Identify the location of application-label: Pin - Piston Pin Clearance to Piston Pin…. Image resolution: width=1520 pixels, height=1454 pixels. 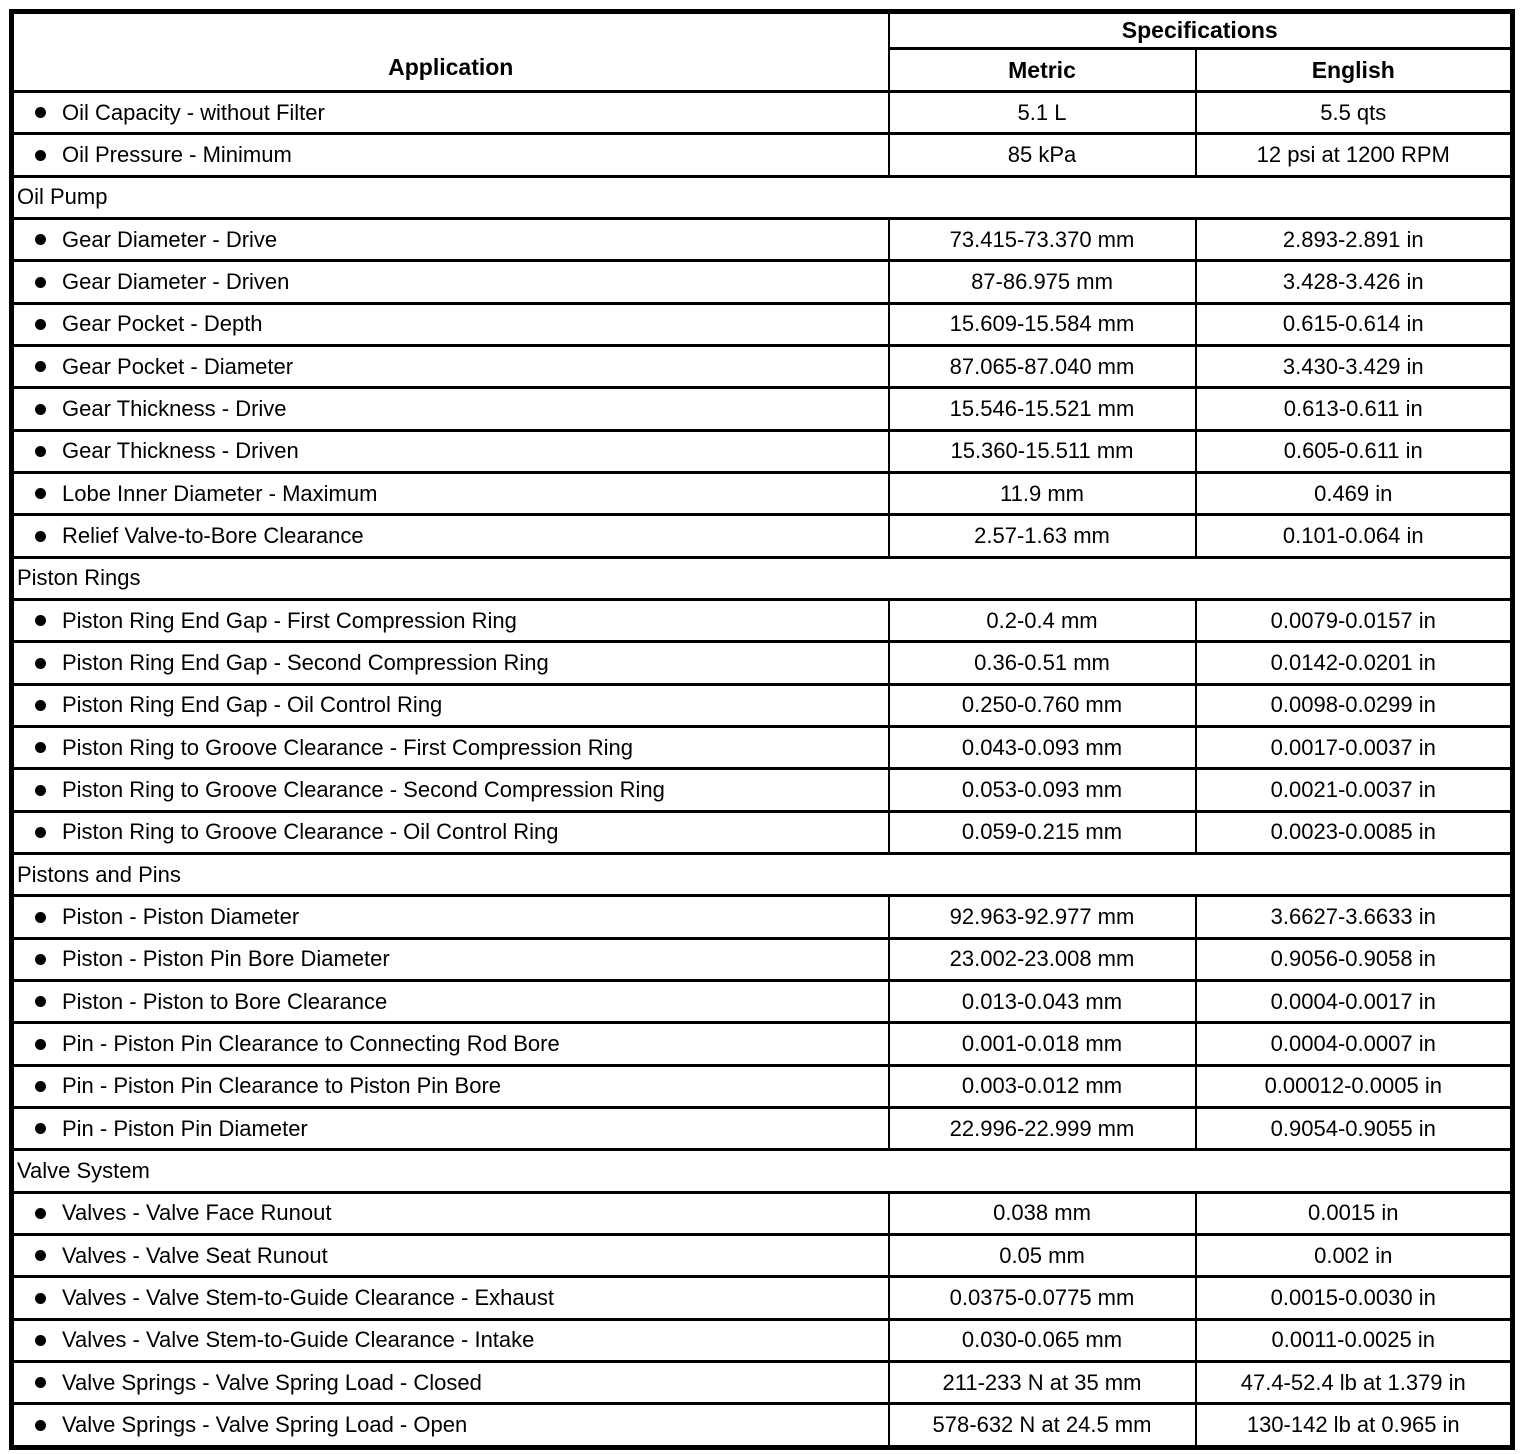
(282, 1086).